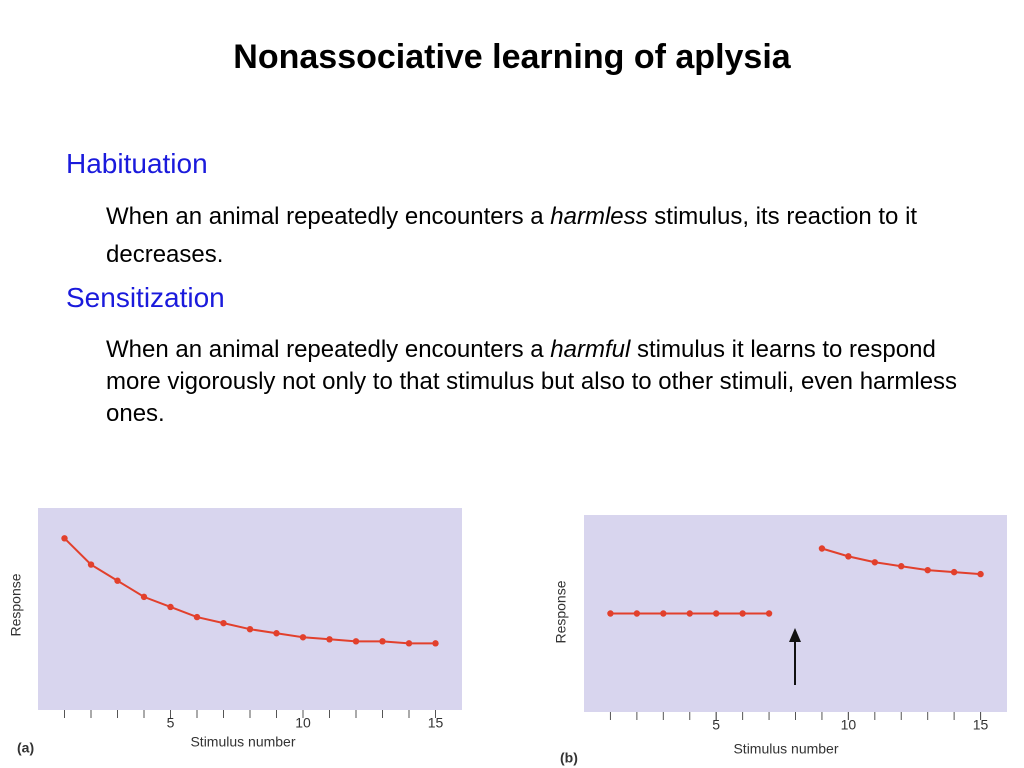 This screenshot has height=768, width=1024. I want to click on heading: Habituation, so click(137, 163).